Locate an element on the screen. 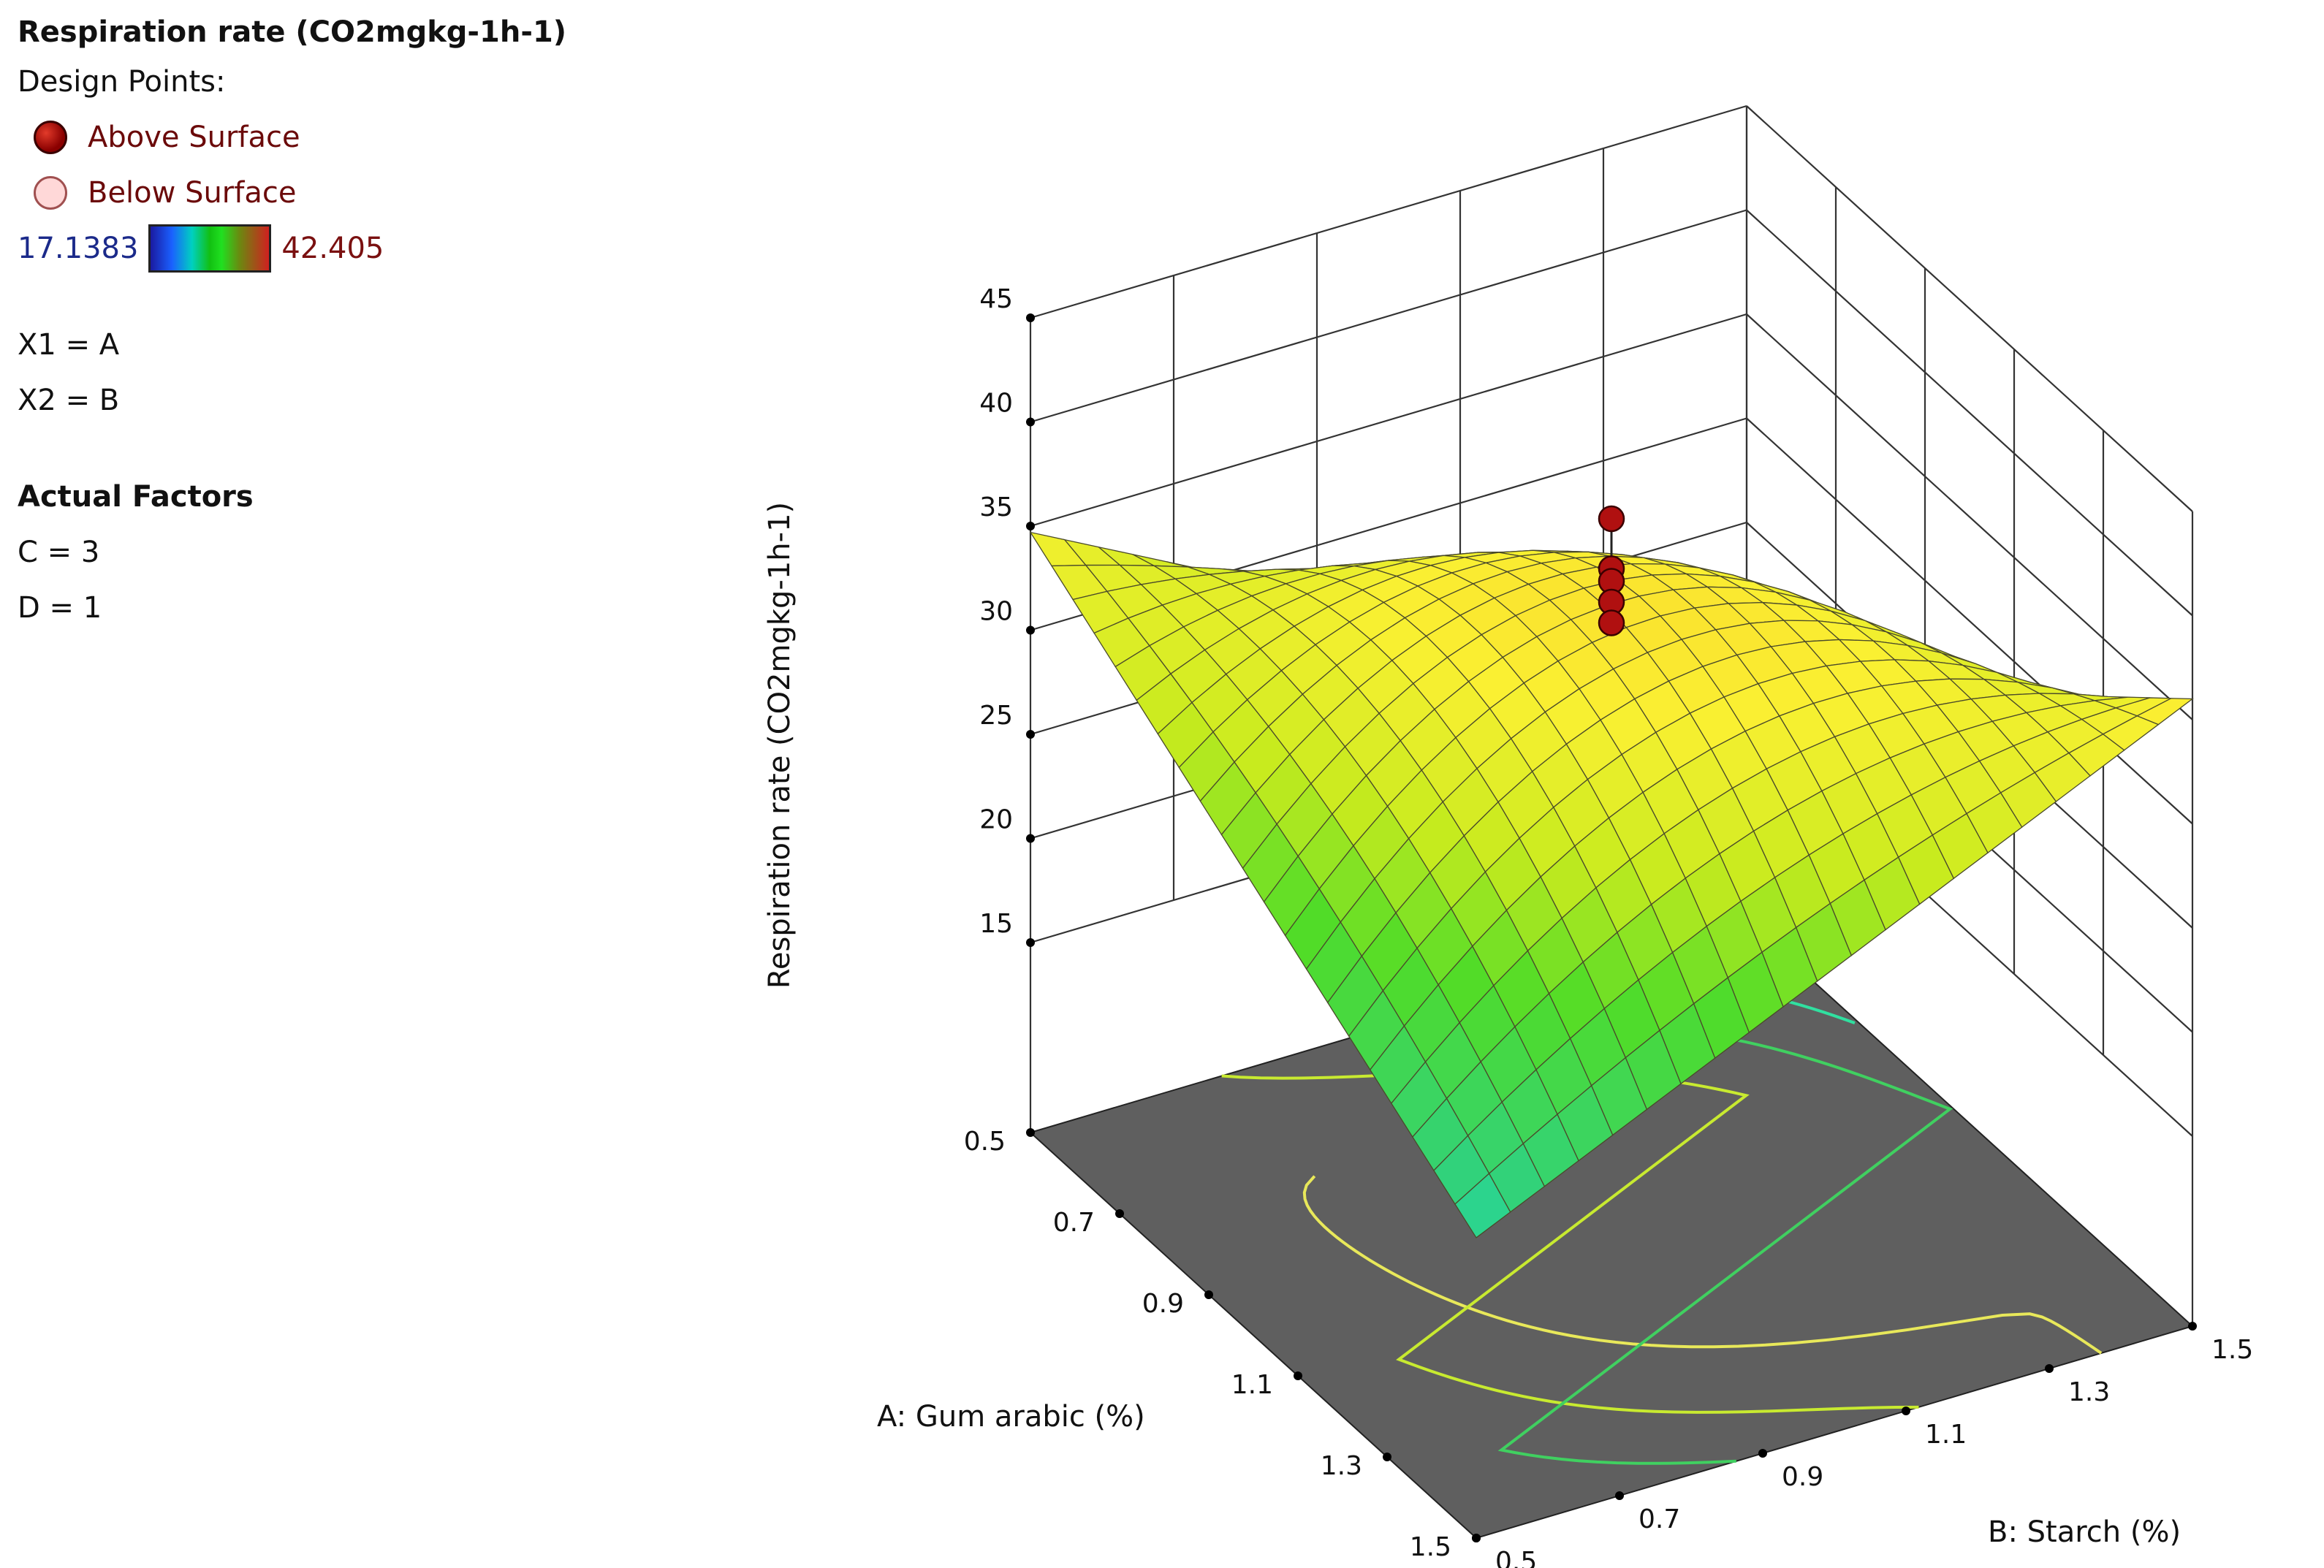  design-points is located at coordinates (1611, 570).